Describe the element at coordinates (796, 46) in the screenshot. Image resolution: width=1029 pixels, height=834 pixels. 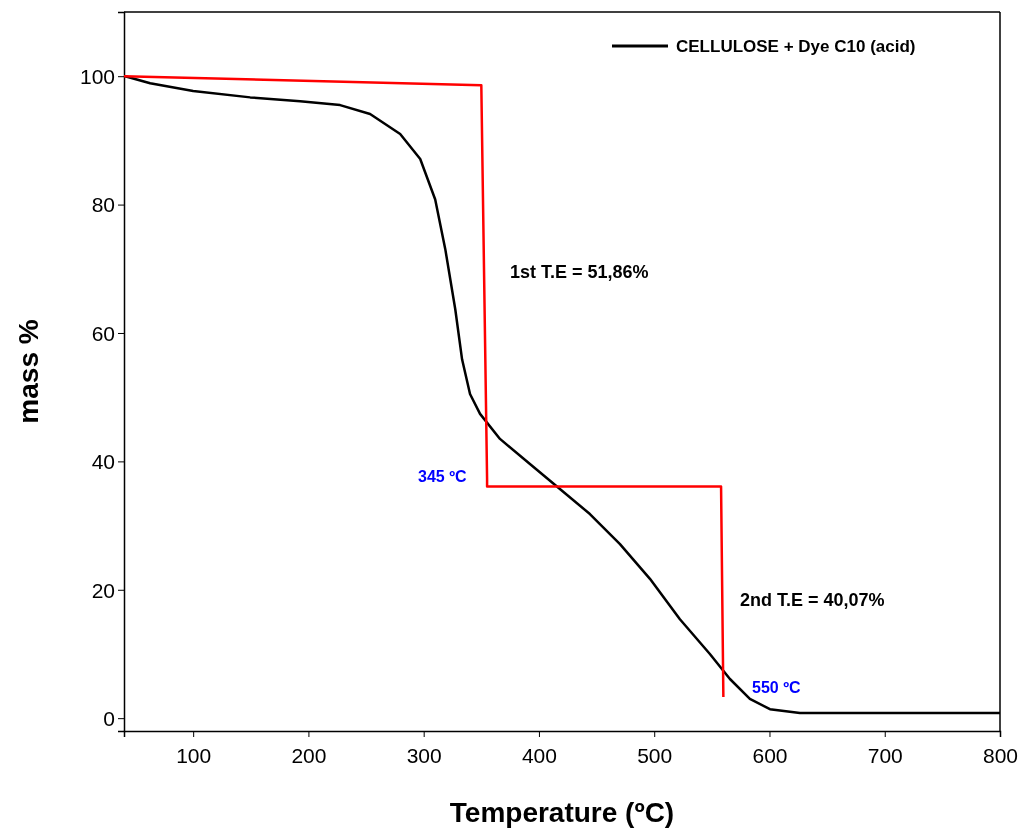
I see `legend-label: CELLULOSE + Dye C10 (acid)` at that location.